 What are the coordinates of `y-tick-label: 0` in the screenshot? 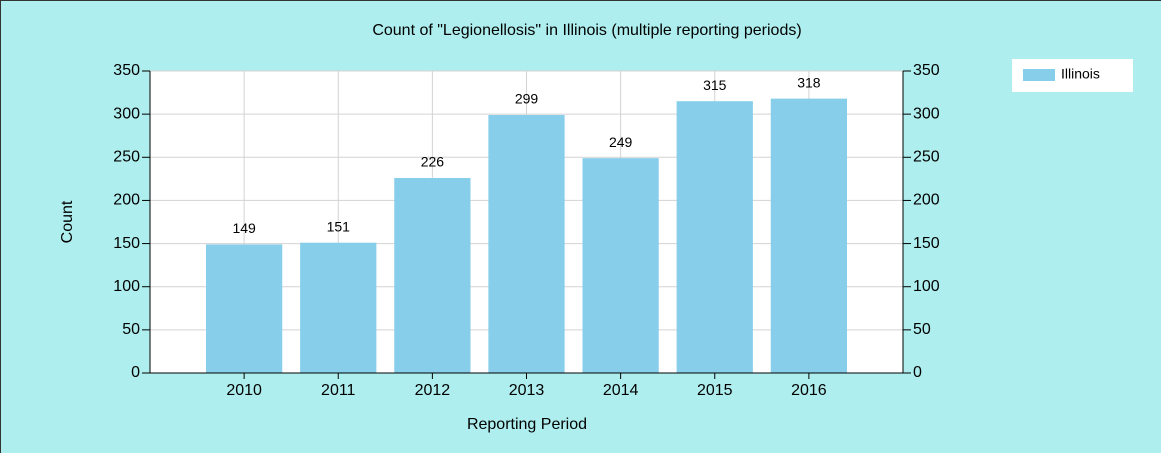 It's located at (135, 372).